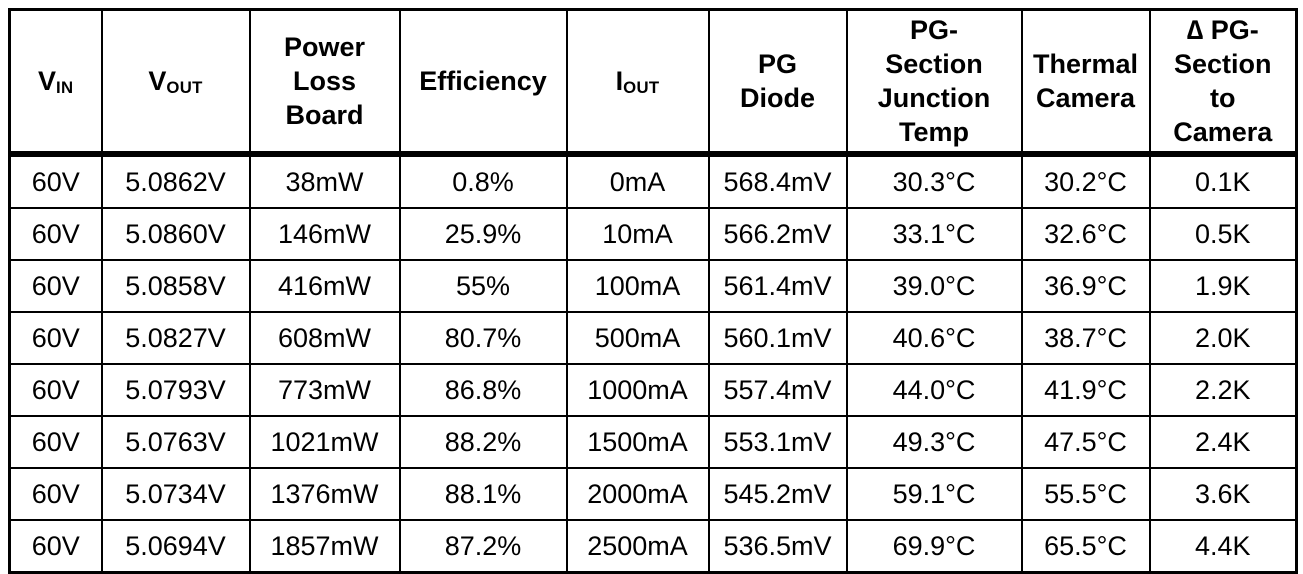 This screenshot has width=1303, height=574. Describe the element at coordinates (175, 546) in the screenshot. I see `table-cell: 5.0694V` at that location.